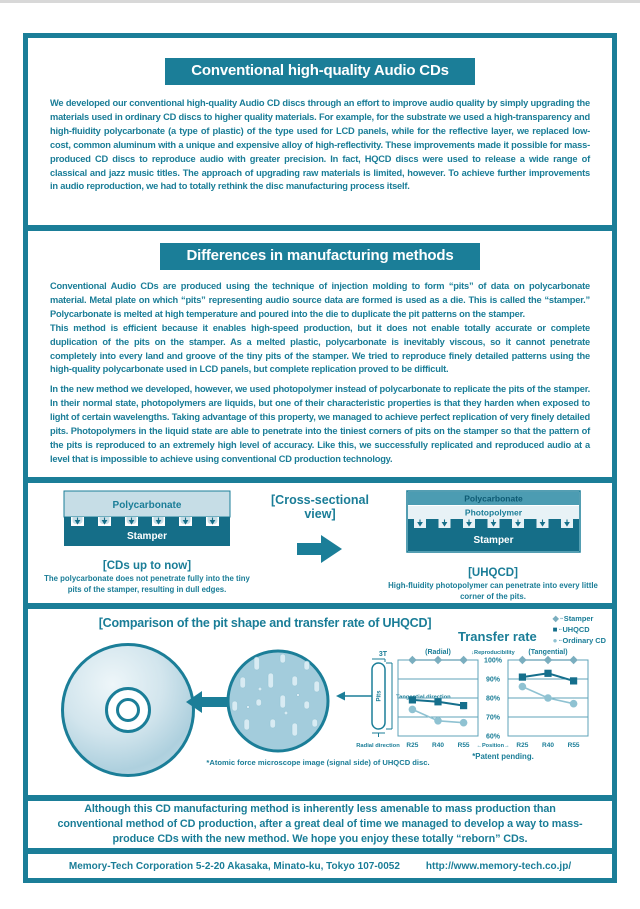  Describe the element at coordinates (145, 521) in the screenshot. I see `stamper-pits` at that location.